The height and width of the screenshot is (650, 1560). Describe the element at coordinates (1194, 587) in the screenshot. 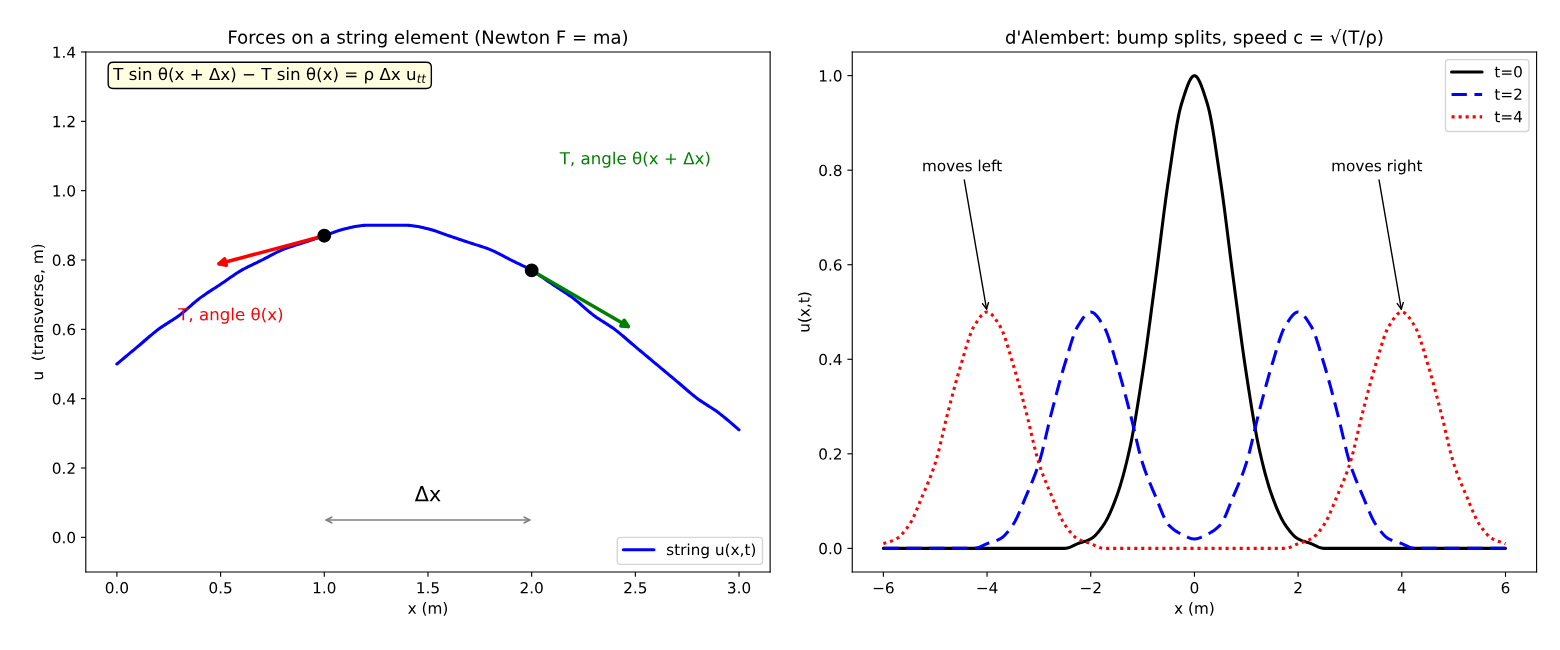

I see `x-tick-label: 0` at that location.